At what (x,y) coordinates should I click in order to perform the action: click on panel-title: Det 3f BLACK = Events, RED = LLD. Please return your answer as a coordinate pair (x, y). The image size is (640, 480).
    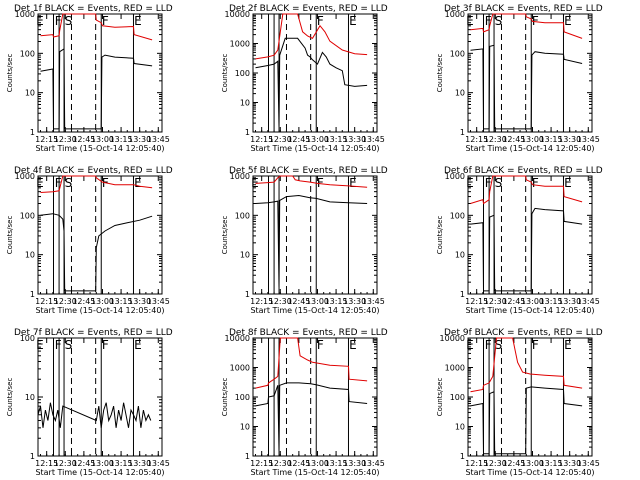
    Looking at the image, I should click on (523, 9).